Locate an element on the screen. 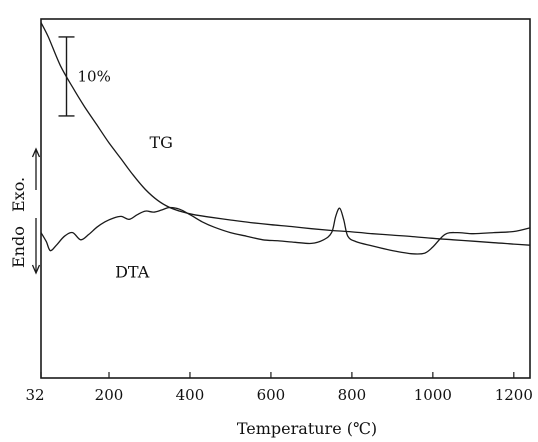  exo-up-arrow-icon is located at coordinates (36, 168).